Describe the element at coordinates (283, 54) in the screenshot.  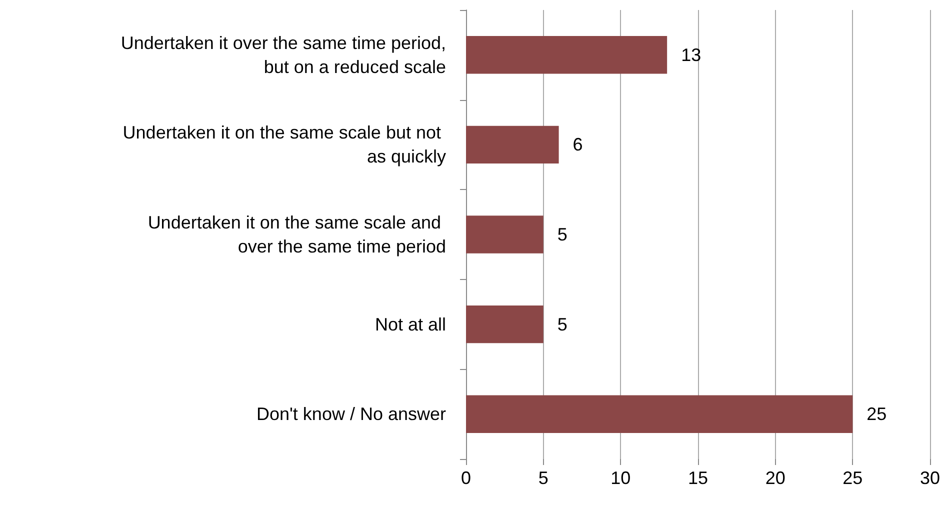
I see `y-tick-label: Undertaken it over the same time period, but on a reduced scale` at that location.